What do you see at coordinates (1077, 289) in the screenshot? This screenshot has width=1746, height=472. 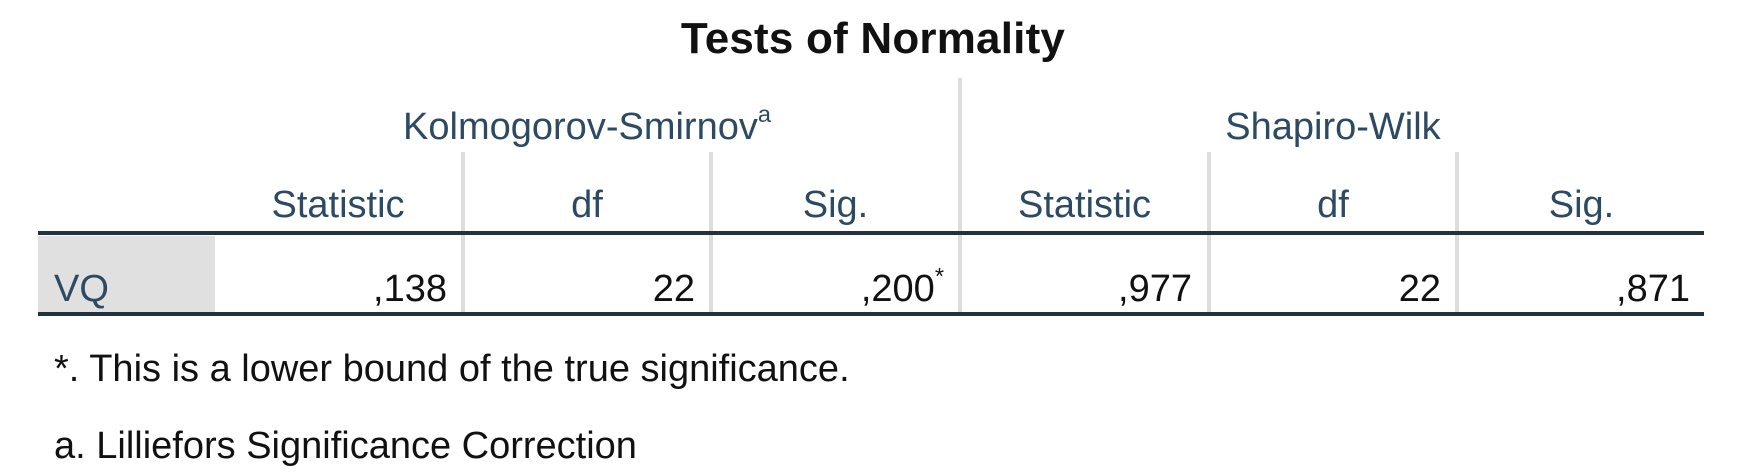 I see `table-cell: ,977` at bounding box center [1077, 289].